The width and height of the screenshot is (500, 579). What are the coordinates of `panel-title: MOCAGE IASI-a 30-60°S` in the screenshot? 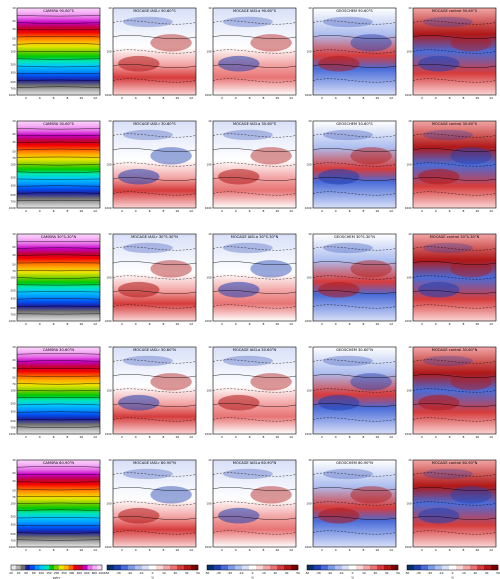 It's located at (255, 124).